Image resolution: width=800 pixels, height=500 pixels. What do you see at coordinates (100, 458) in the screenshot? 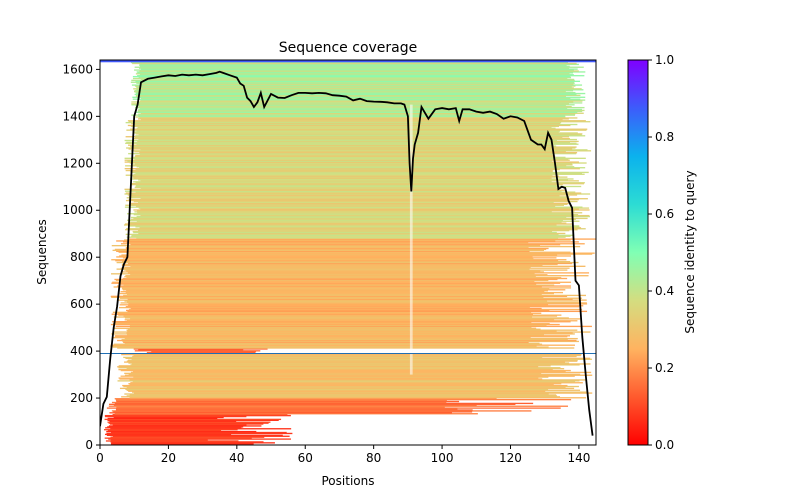
I see `x-tick-label: 0` at bounding box center [100, 458].